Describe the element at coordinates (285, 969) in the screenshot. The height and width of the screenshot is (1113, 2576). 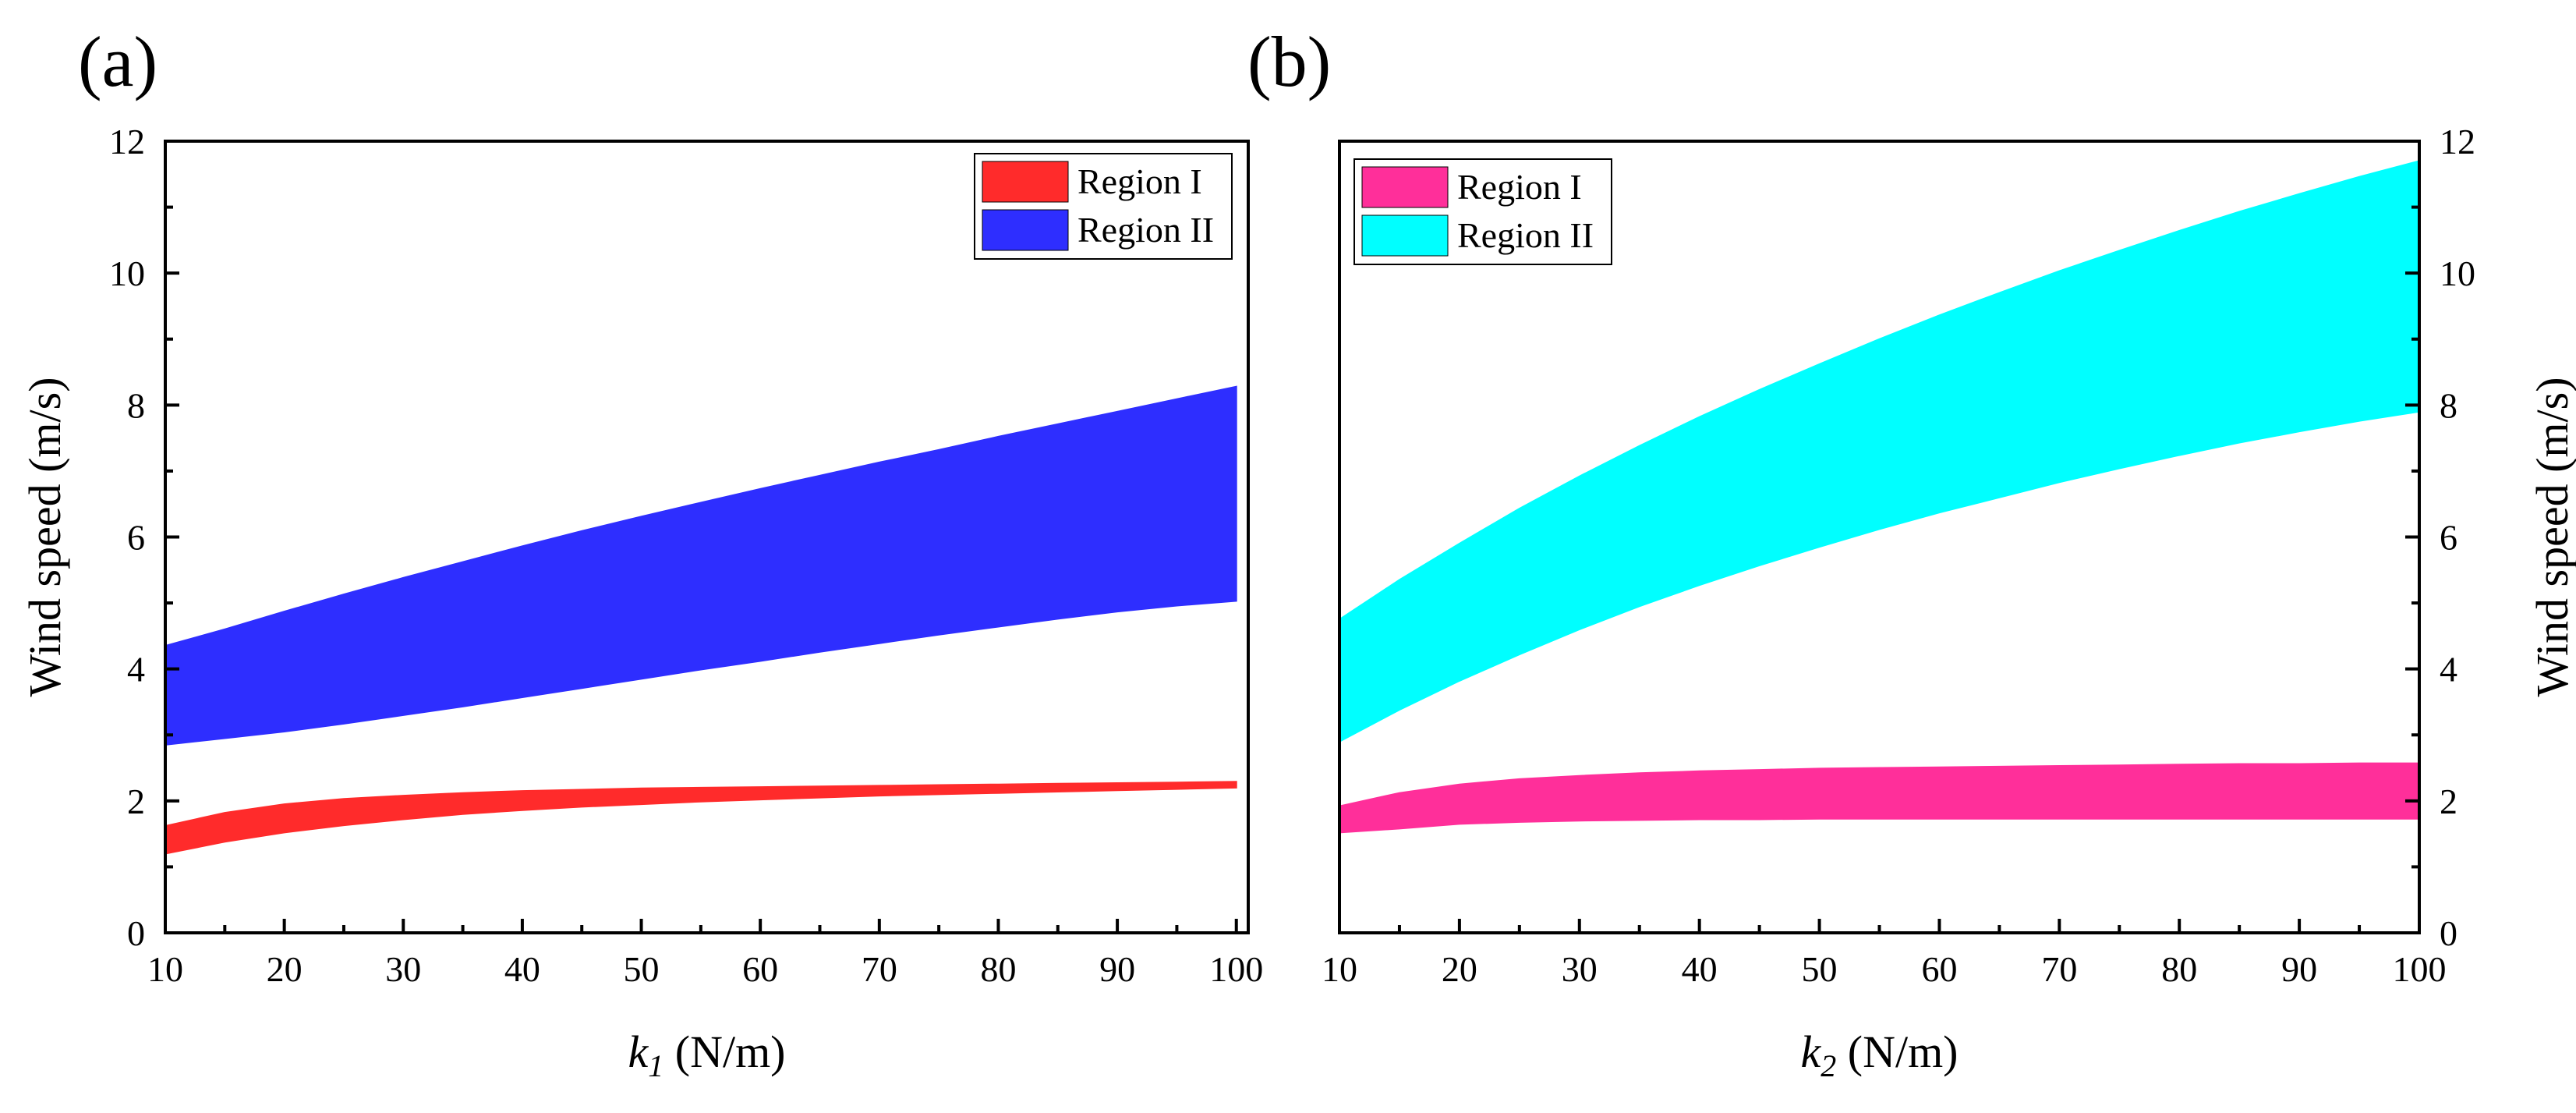
I see `panel-a-x-tick-label: 20` at that location.